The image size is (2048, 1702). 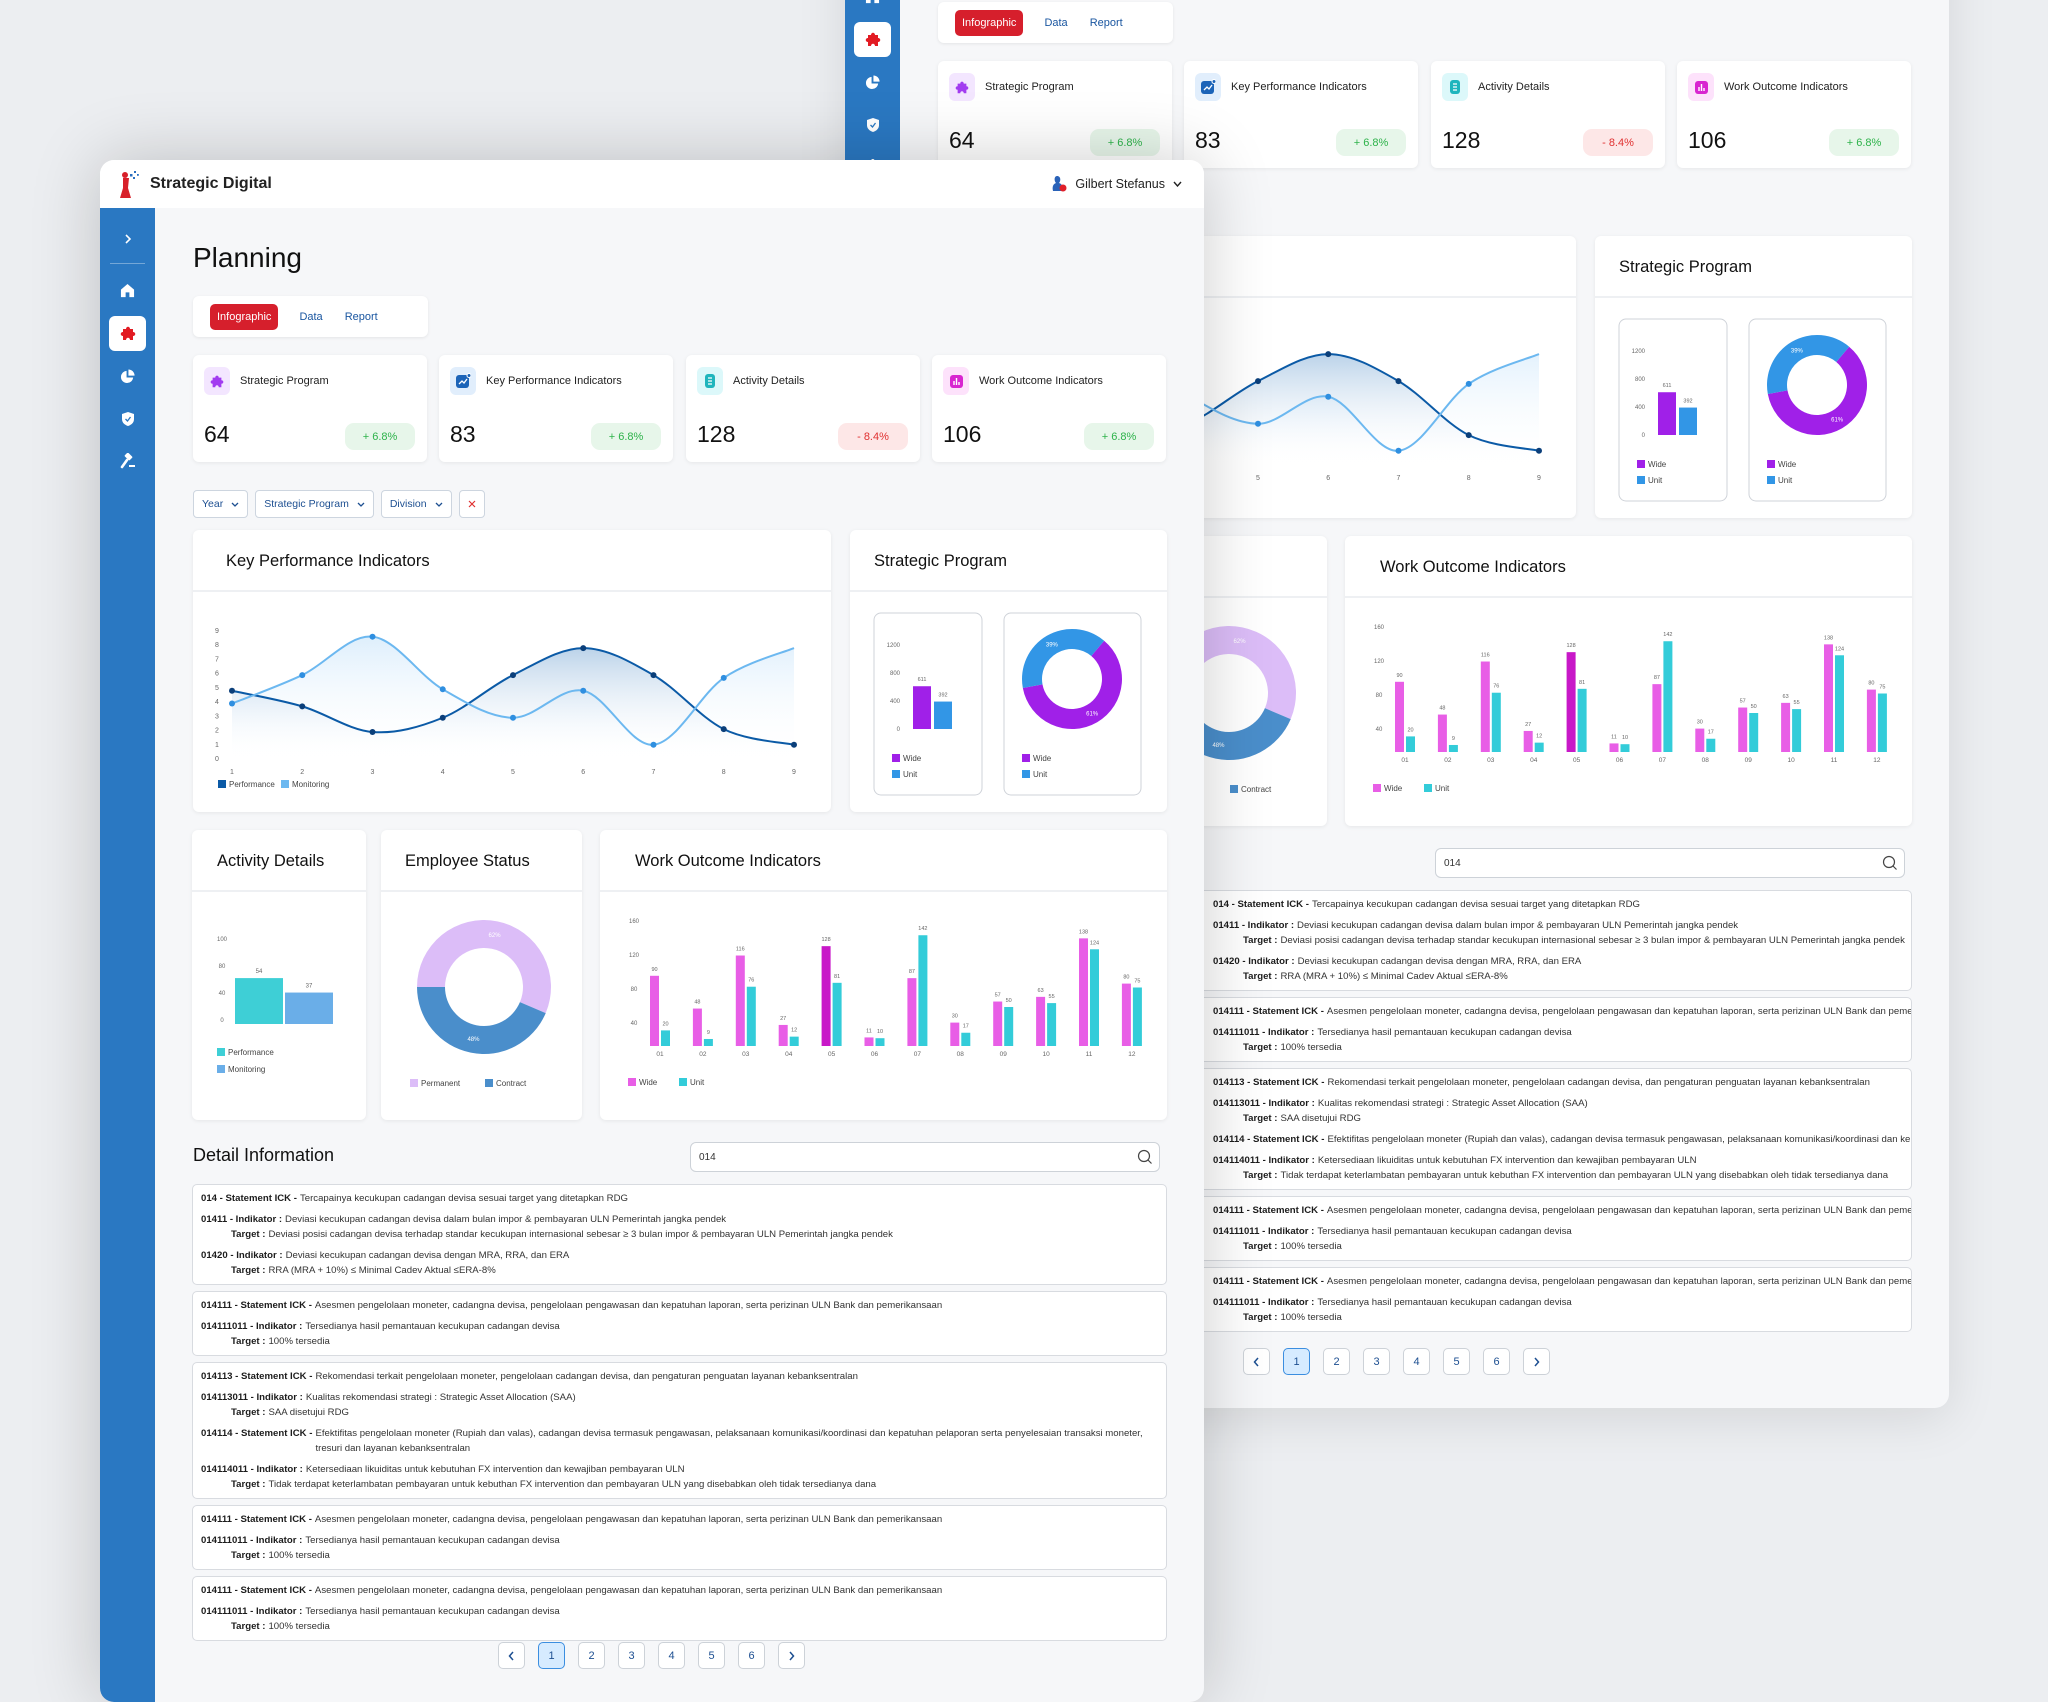 What do you see at coordinates (471, 504) in the screenshot?
I see `clear-filters-button` at bounding box center [471, 504].